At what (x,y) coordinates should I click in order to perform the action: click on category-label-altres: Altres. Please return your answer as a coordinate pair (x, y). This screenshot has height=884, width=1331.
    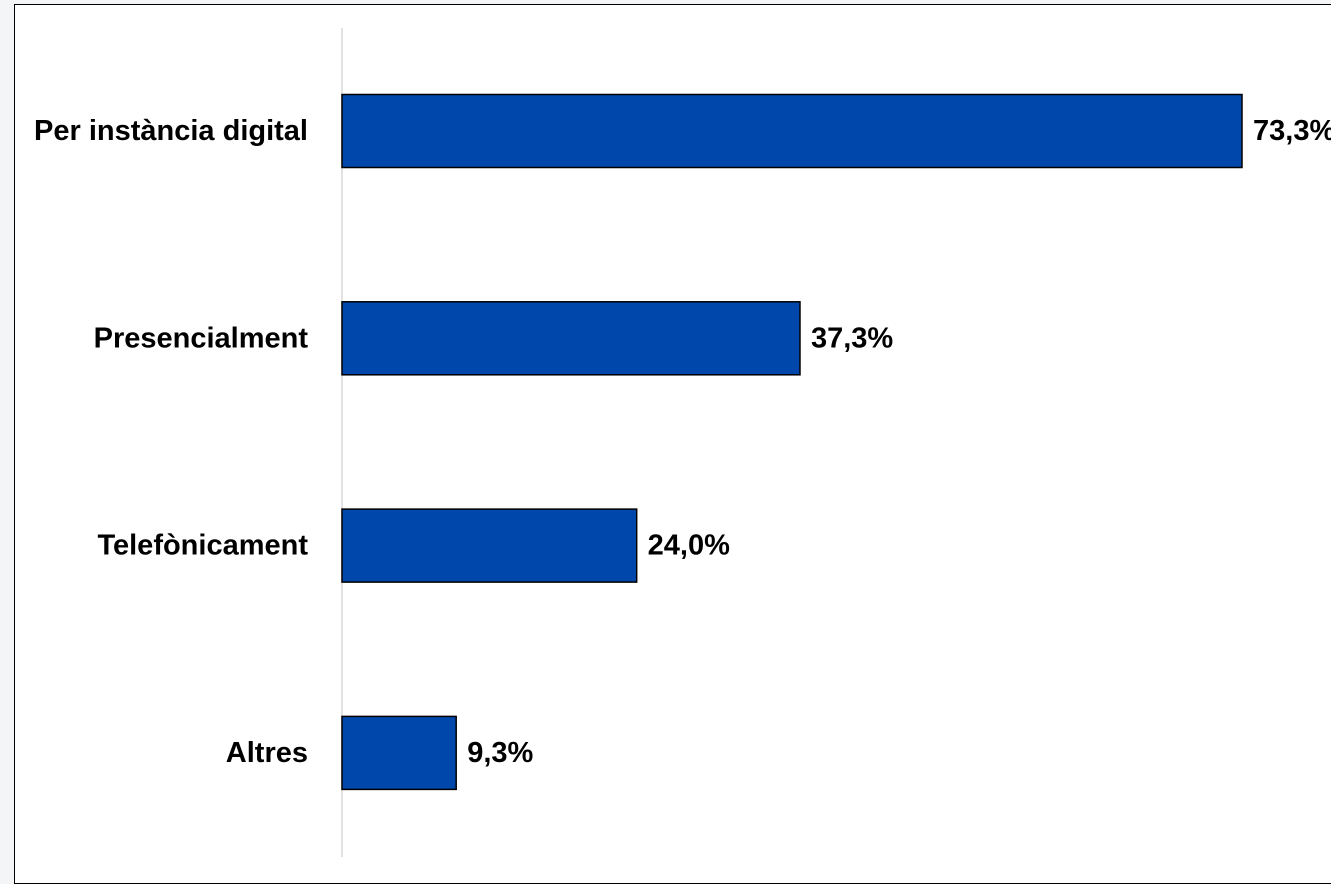
    Looking at the image, I should click on (267, 753).